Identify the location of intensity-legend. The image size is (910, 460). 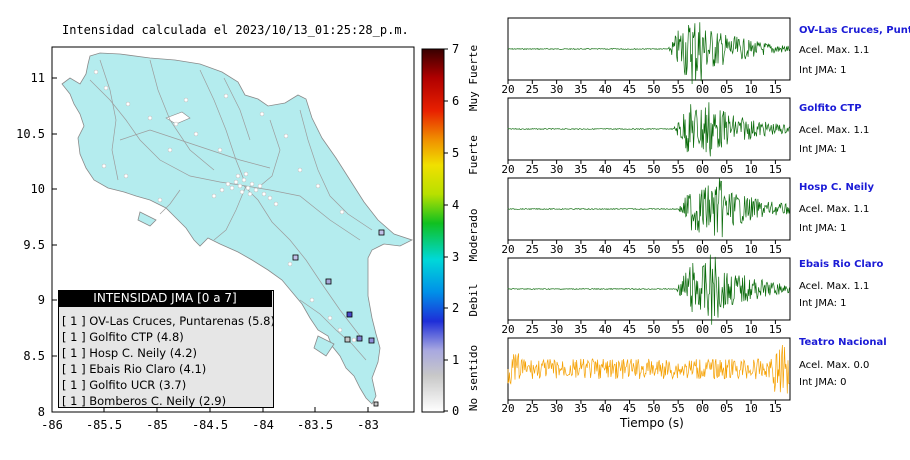
(166, 349).